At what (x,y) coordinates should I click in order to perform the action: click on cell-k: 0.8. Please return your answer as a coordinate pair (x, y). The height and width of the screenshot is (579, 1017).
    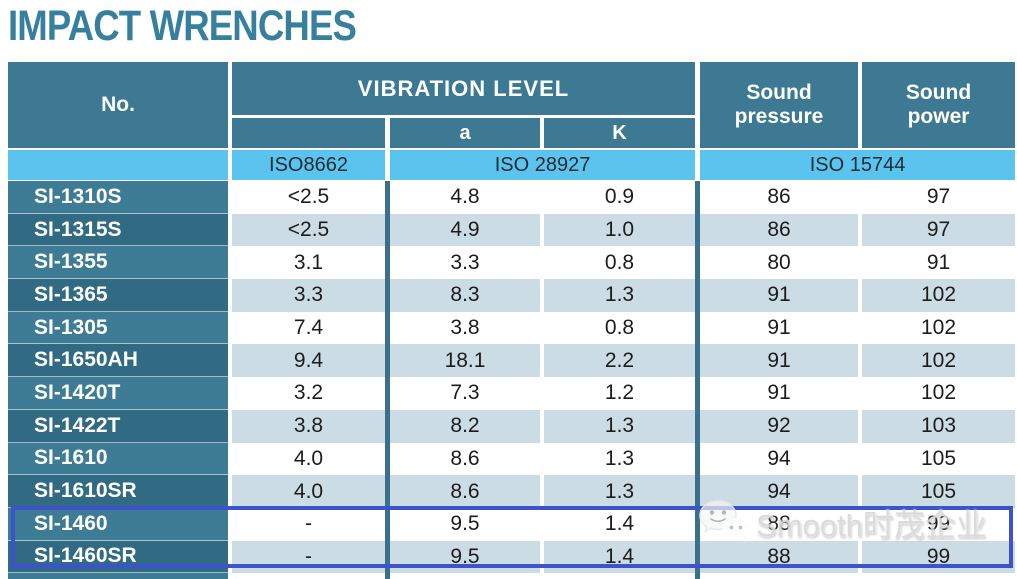
    Looking at the image, I should click on (619, 262).